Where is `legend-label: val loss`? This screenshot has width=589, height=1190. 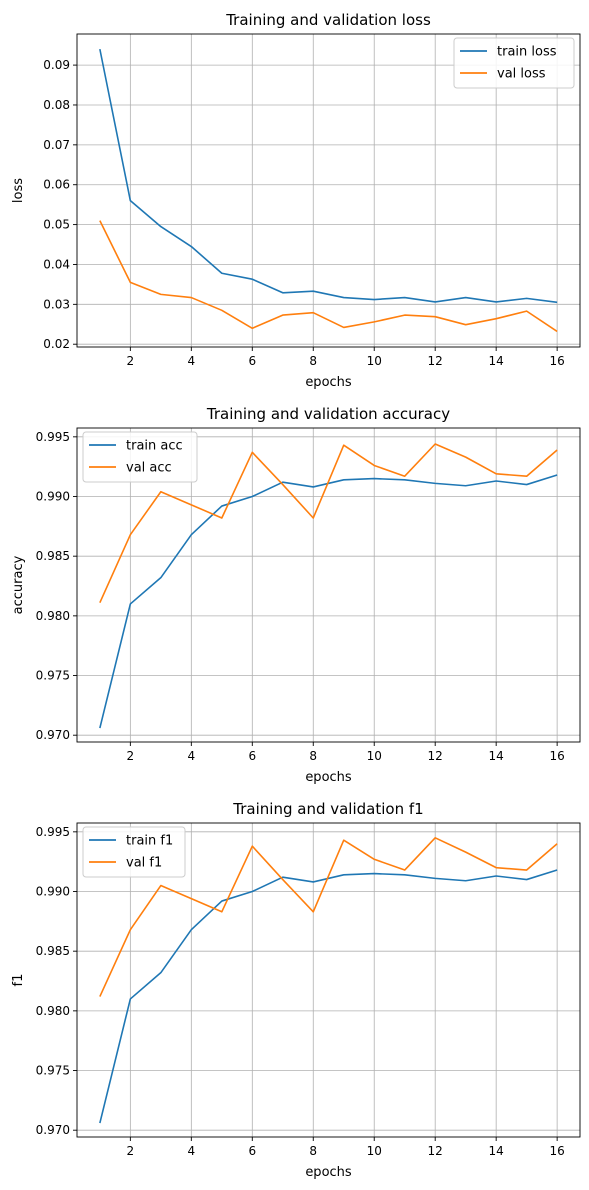 legend-label: val loss is located at coordinates (521, 74).